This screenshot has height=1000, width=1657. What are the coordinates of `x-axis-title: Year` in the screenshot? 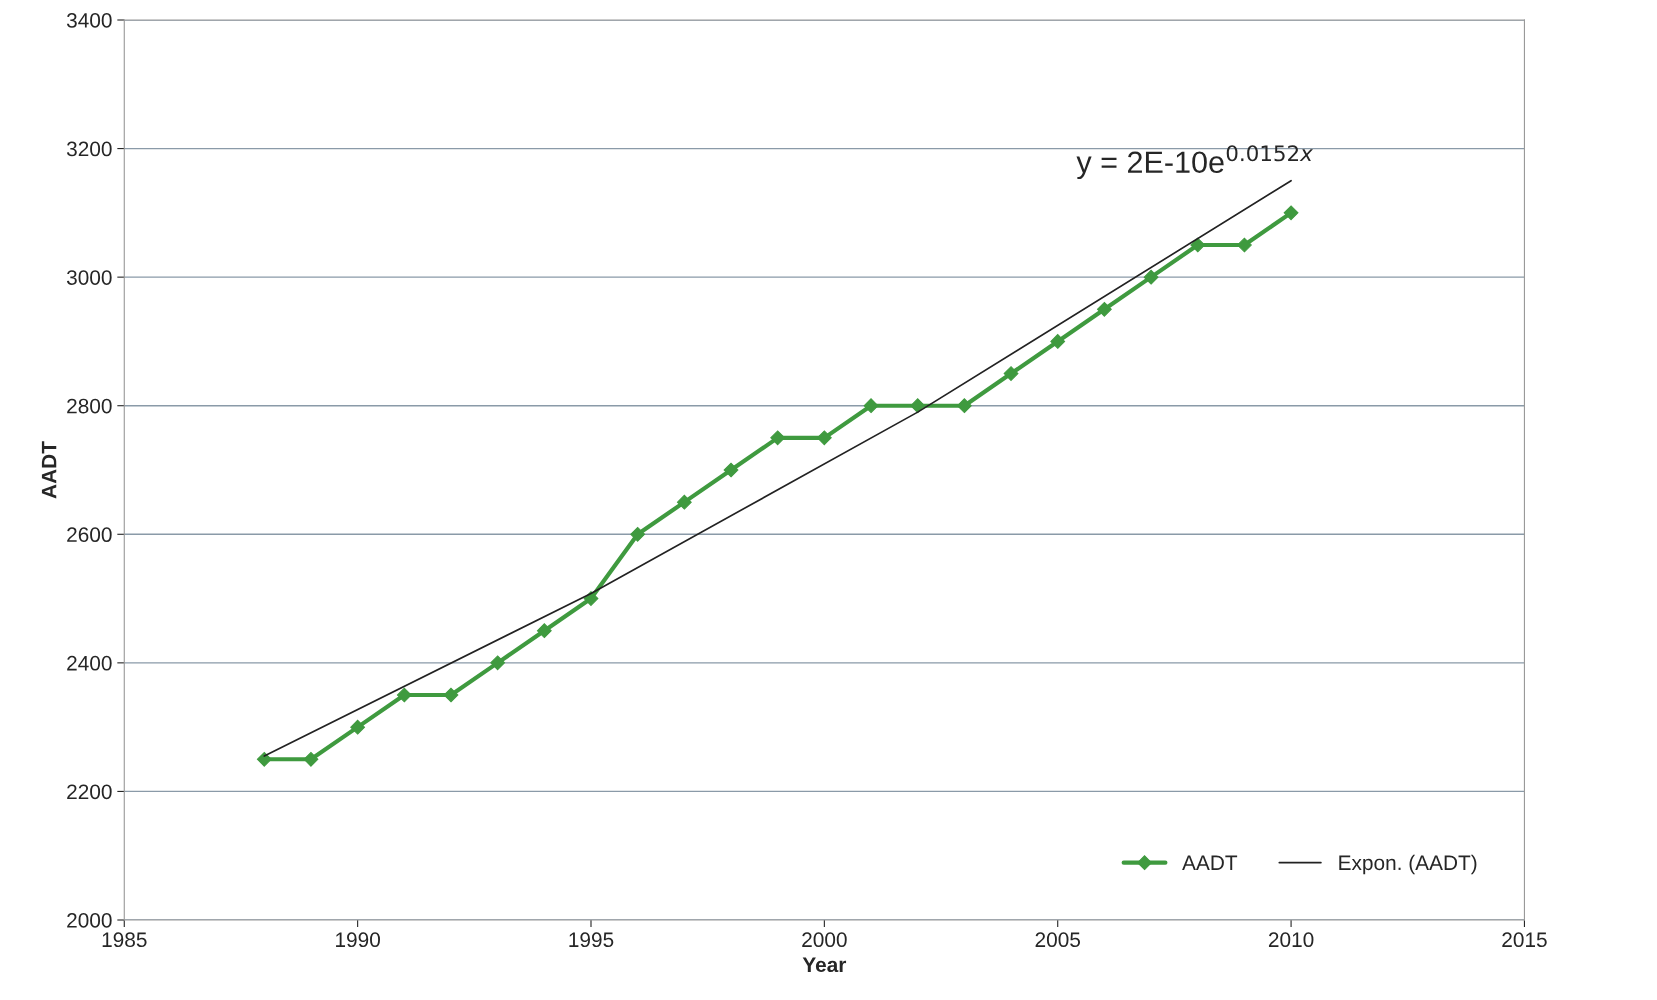 It's located at (824, 965).